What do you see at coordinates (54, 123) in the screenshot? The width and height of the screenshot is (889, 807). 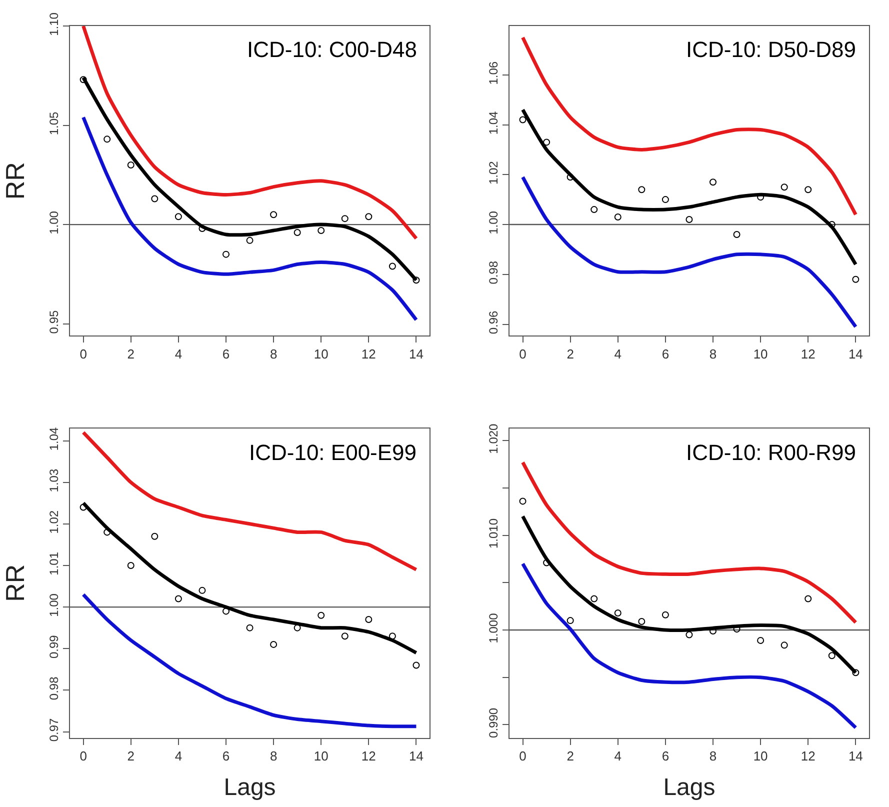 I see `y-tick-label: 1.05` at bounding box center [54, 123].